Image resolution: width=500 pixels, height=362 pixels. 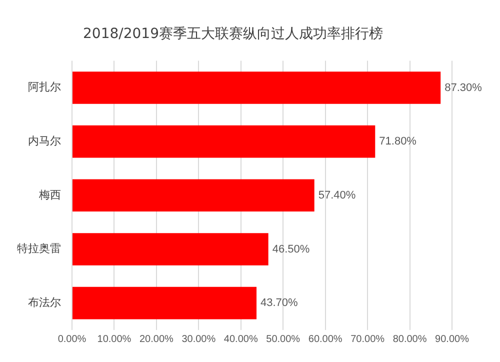 What do you see at coordinates (283, 339) in the screenshot?
I see `x-tick-label: 50.00%` at bounding box center [283, 339].